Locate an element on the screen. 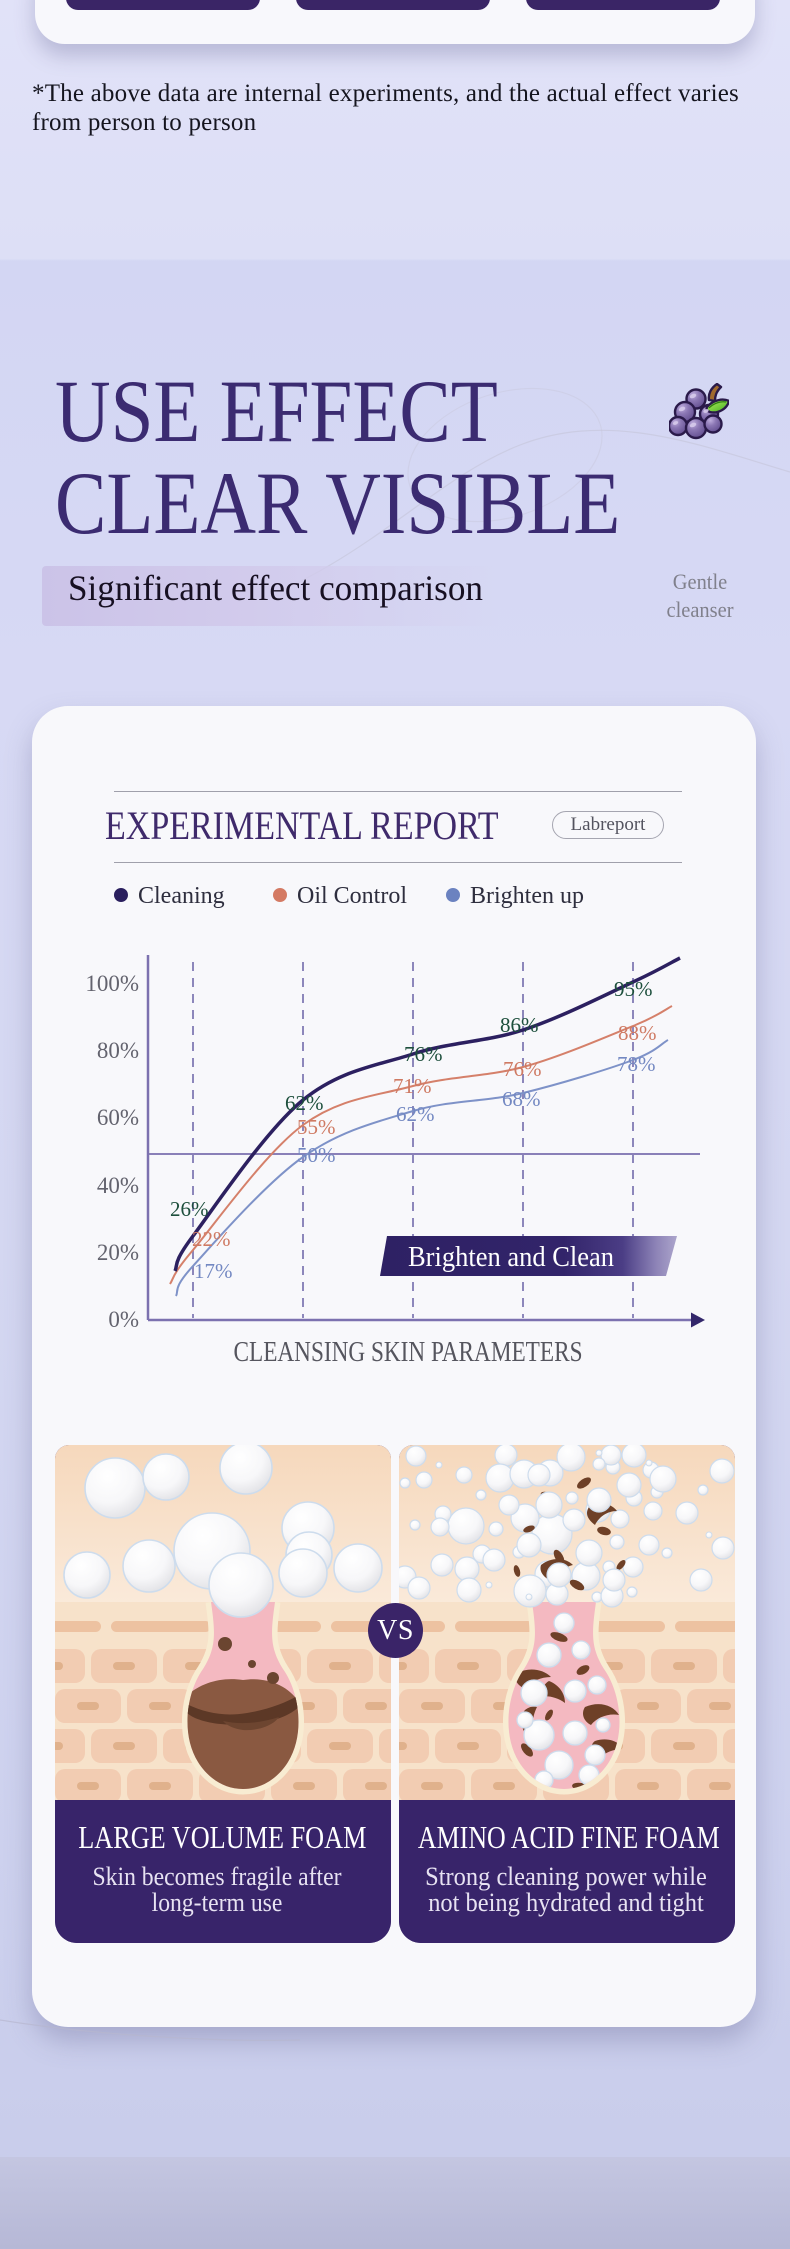 The height and width of the screenshot is (2249, 790). svg-text: 55% is located at coordinates (316, 1127).